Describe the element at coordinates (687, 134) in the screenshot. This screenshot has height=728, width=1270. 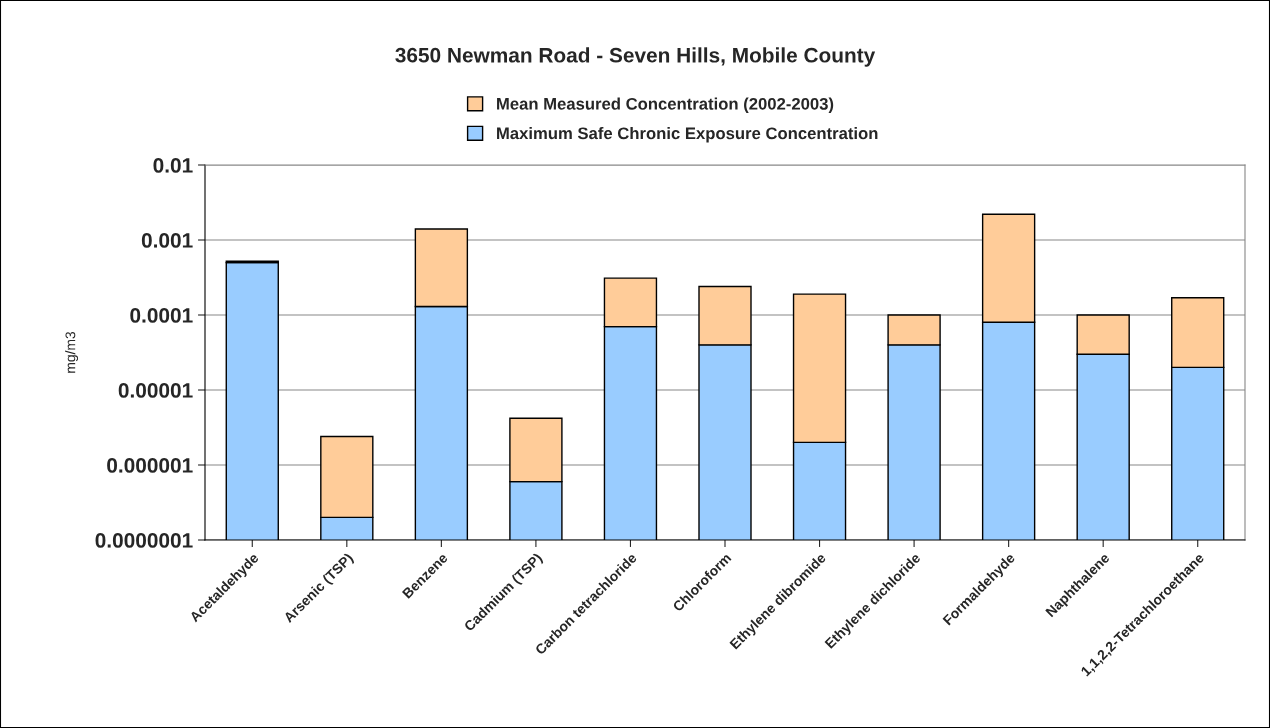
I see `legend-label: Maximum Safe Chronic Exposure Concentration` at that location.